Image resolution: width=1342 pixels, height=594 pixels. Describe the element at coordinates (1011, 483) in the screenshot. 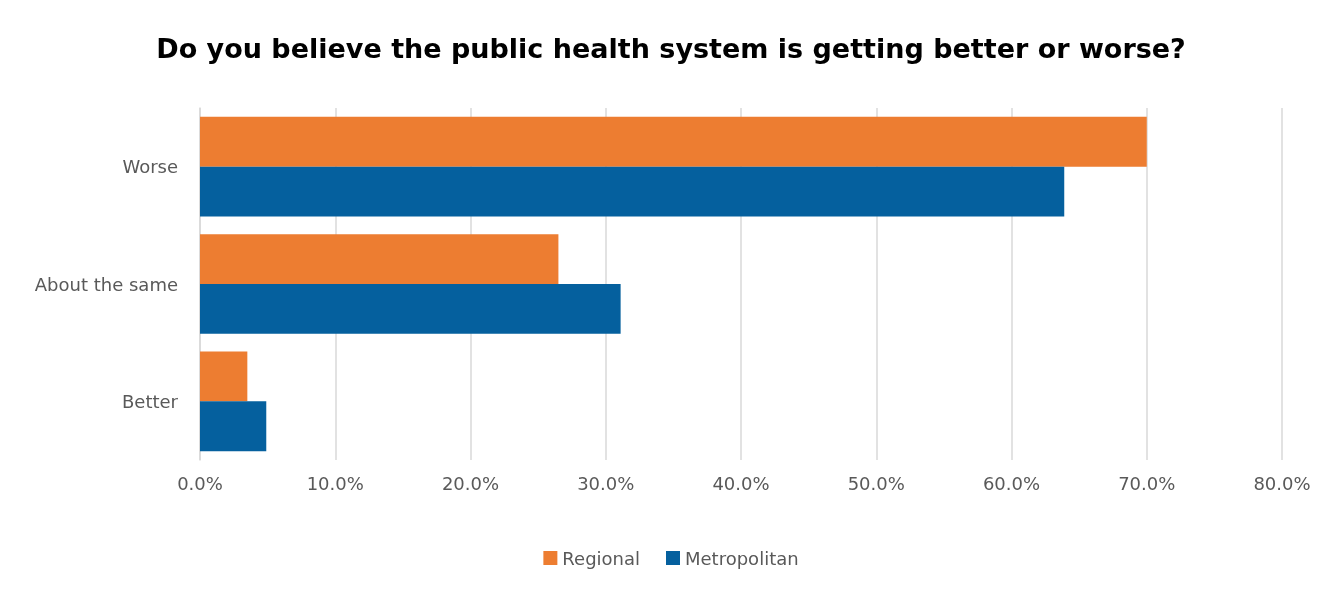

I see `x-tick-label: 60.0%` at that location.